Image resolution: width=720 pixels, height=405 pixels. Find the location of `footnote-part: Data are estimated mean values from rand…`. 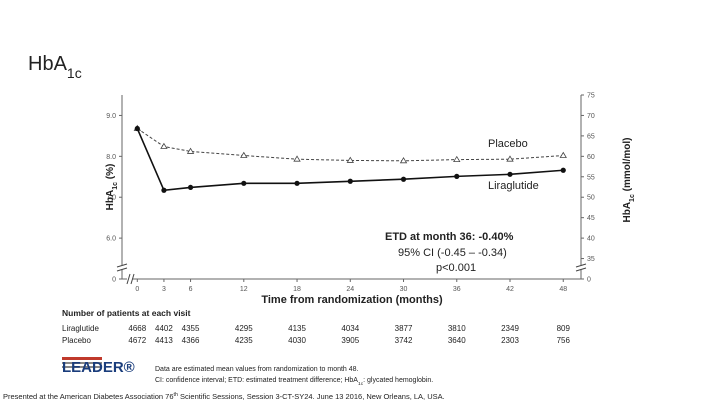

footnote-part: Data are estimated mean values from rand… is located at coordinates (257, 369).